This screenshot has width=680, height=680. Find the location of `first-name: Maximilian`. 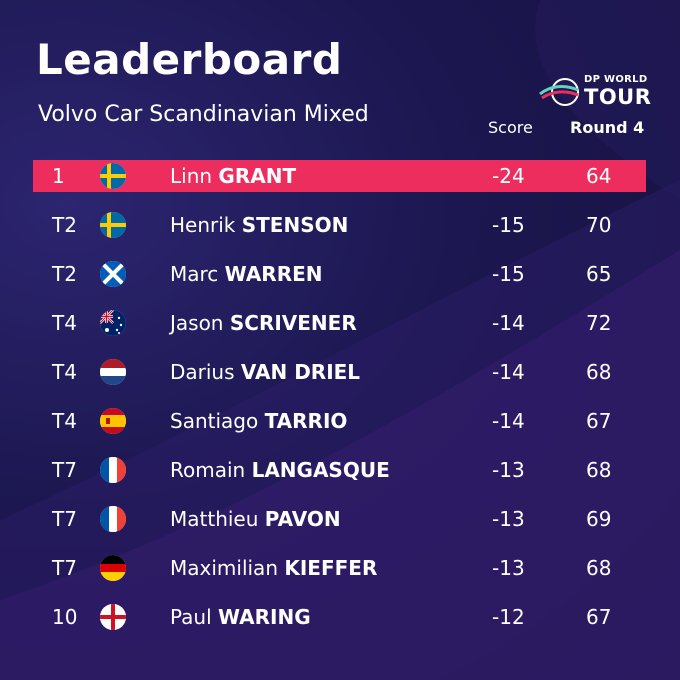

first-name: Maximilian is located at coordinates (224, 568).